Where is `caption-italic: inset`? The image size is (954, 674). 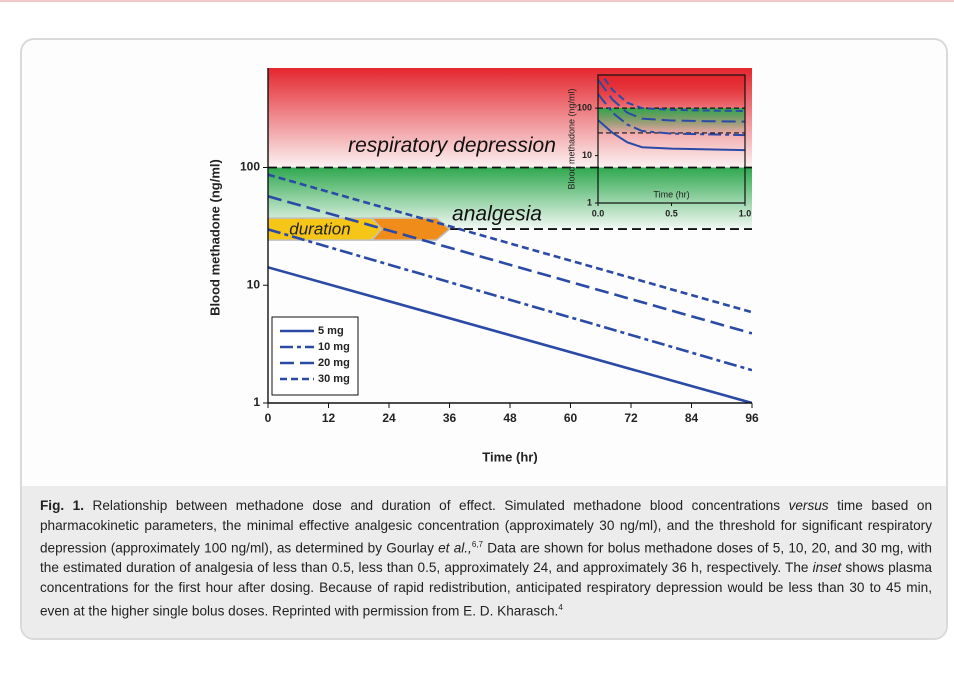 caption-italic: inset is located at coordinates (827, 568).